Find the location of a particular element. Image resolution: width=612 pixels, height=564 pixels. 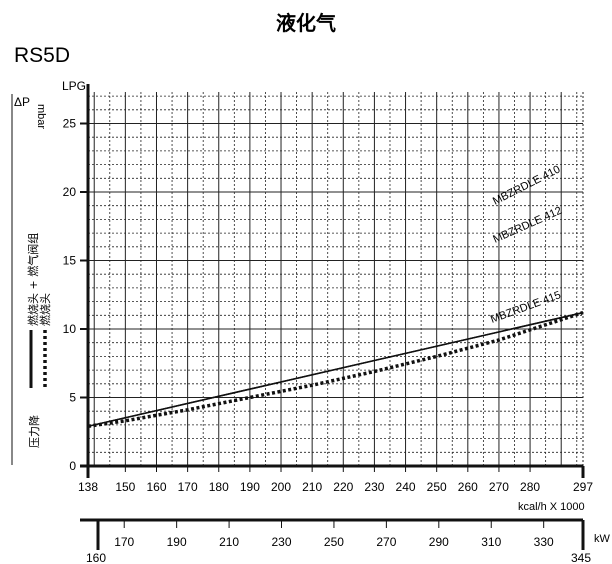

x-tick-label: 260 is located at coordinates (468, 487).